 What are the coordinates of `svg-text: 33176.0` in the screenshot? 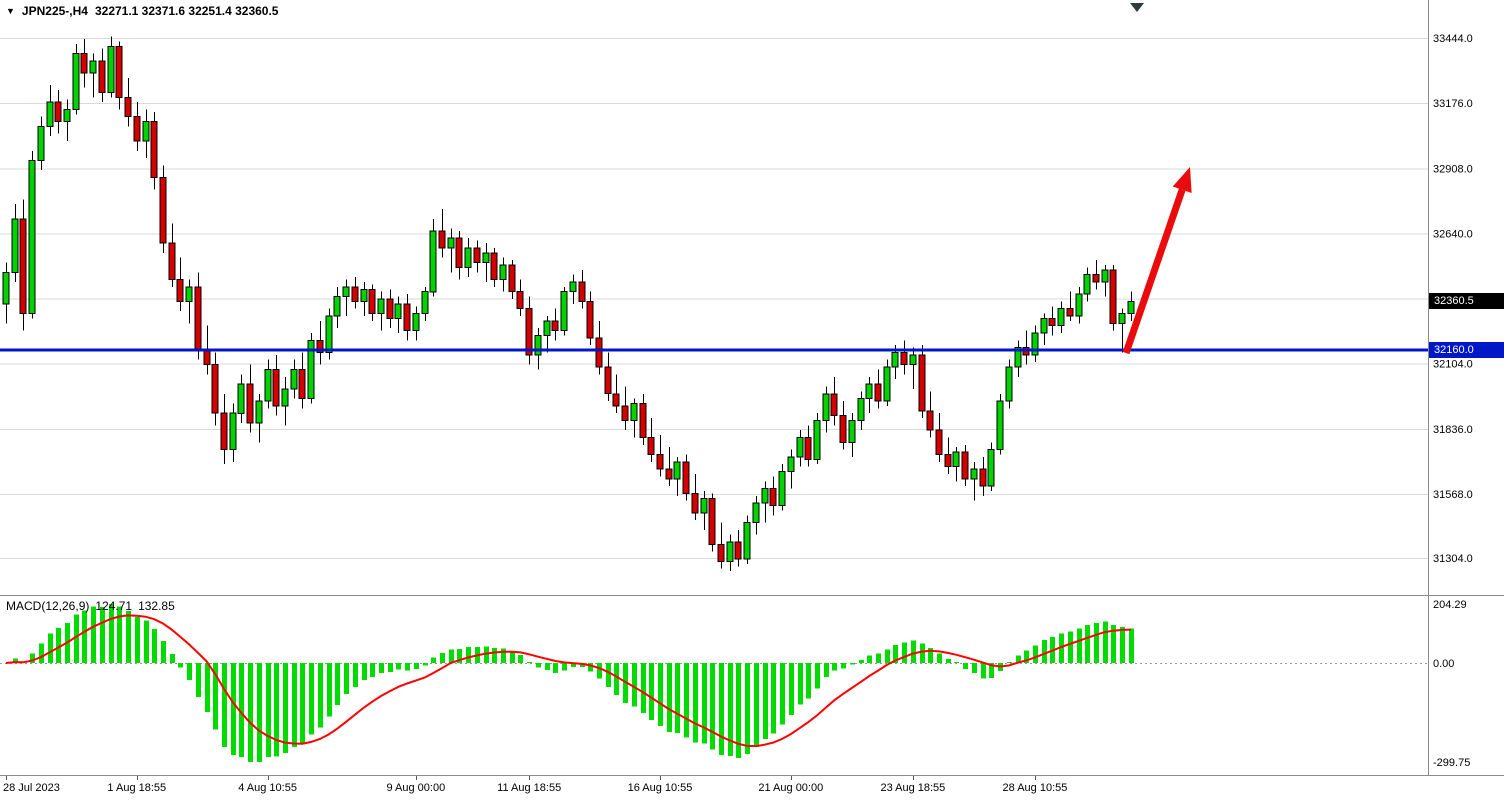 It's located at (1453, 104).